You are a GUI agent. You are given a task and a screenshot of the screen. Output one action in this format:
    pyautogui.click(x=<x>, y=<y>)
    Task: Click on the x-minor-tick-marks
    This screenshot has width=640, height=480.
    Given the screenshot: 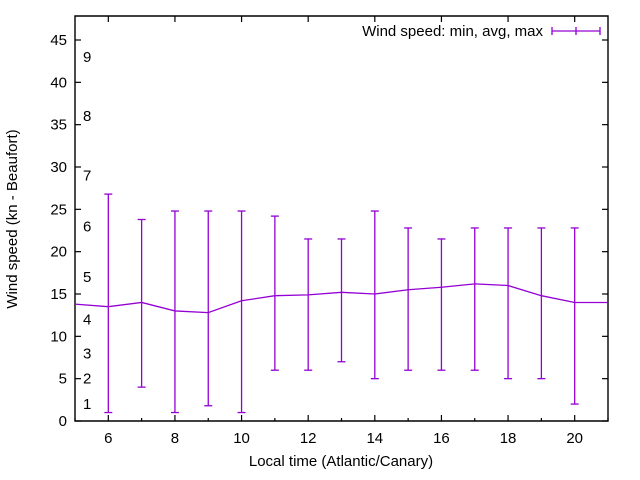 What is the action you would take?
    pyautogui.click(x=341, y=419)
    